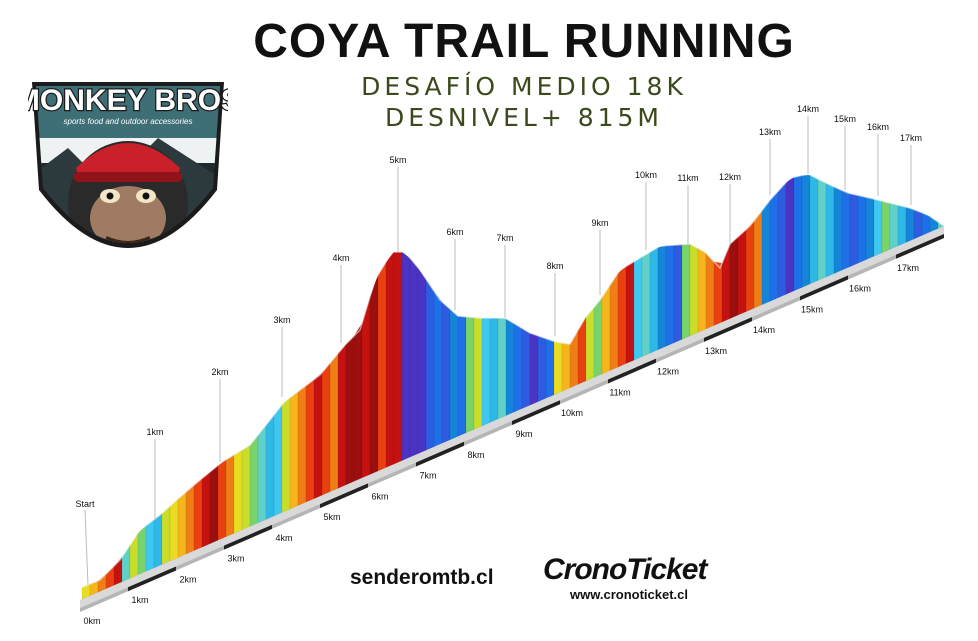 The height and width of the screenshot is (641, 978). I want to click on base-km-label: 3km, so click(235, 559).